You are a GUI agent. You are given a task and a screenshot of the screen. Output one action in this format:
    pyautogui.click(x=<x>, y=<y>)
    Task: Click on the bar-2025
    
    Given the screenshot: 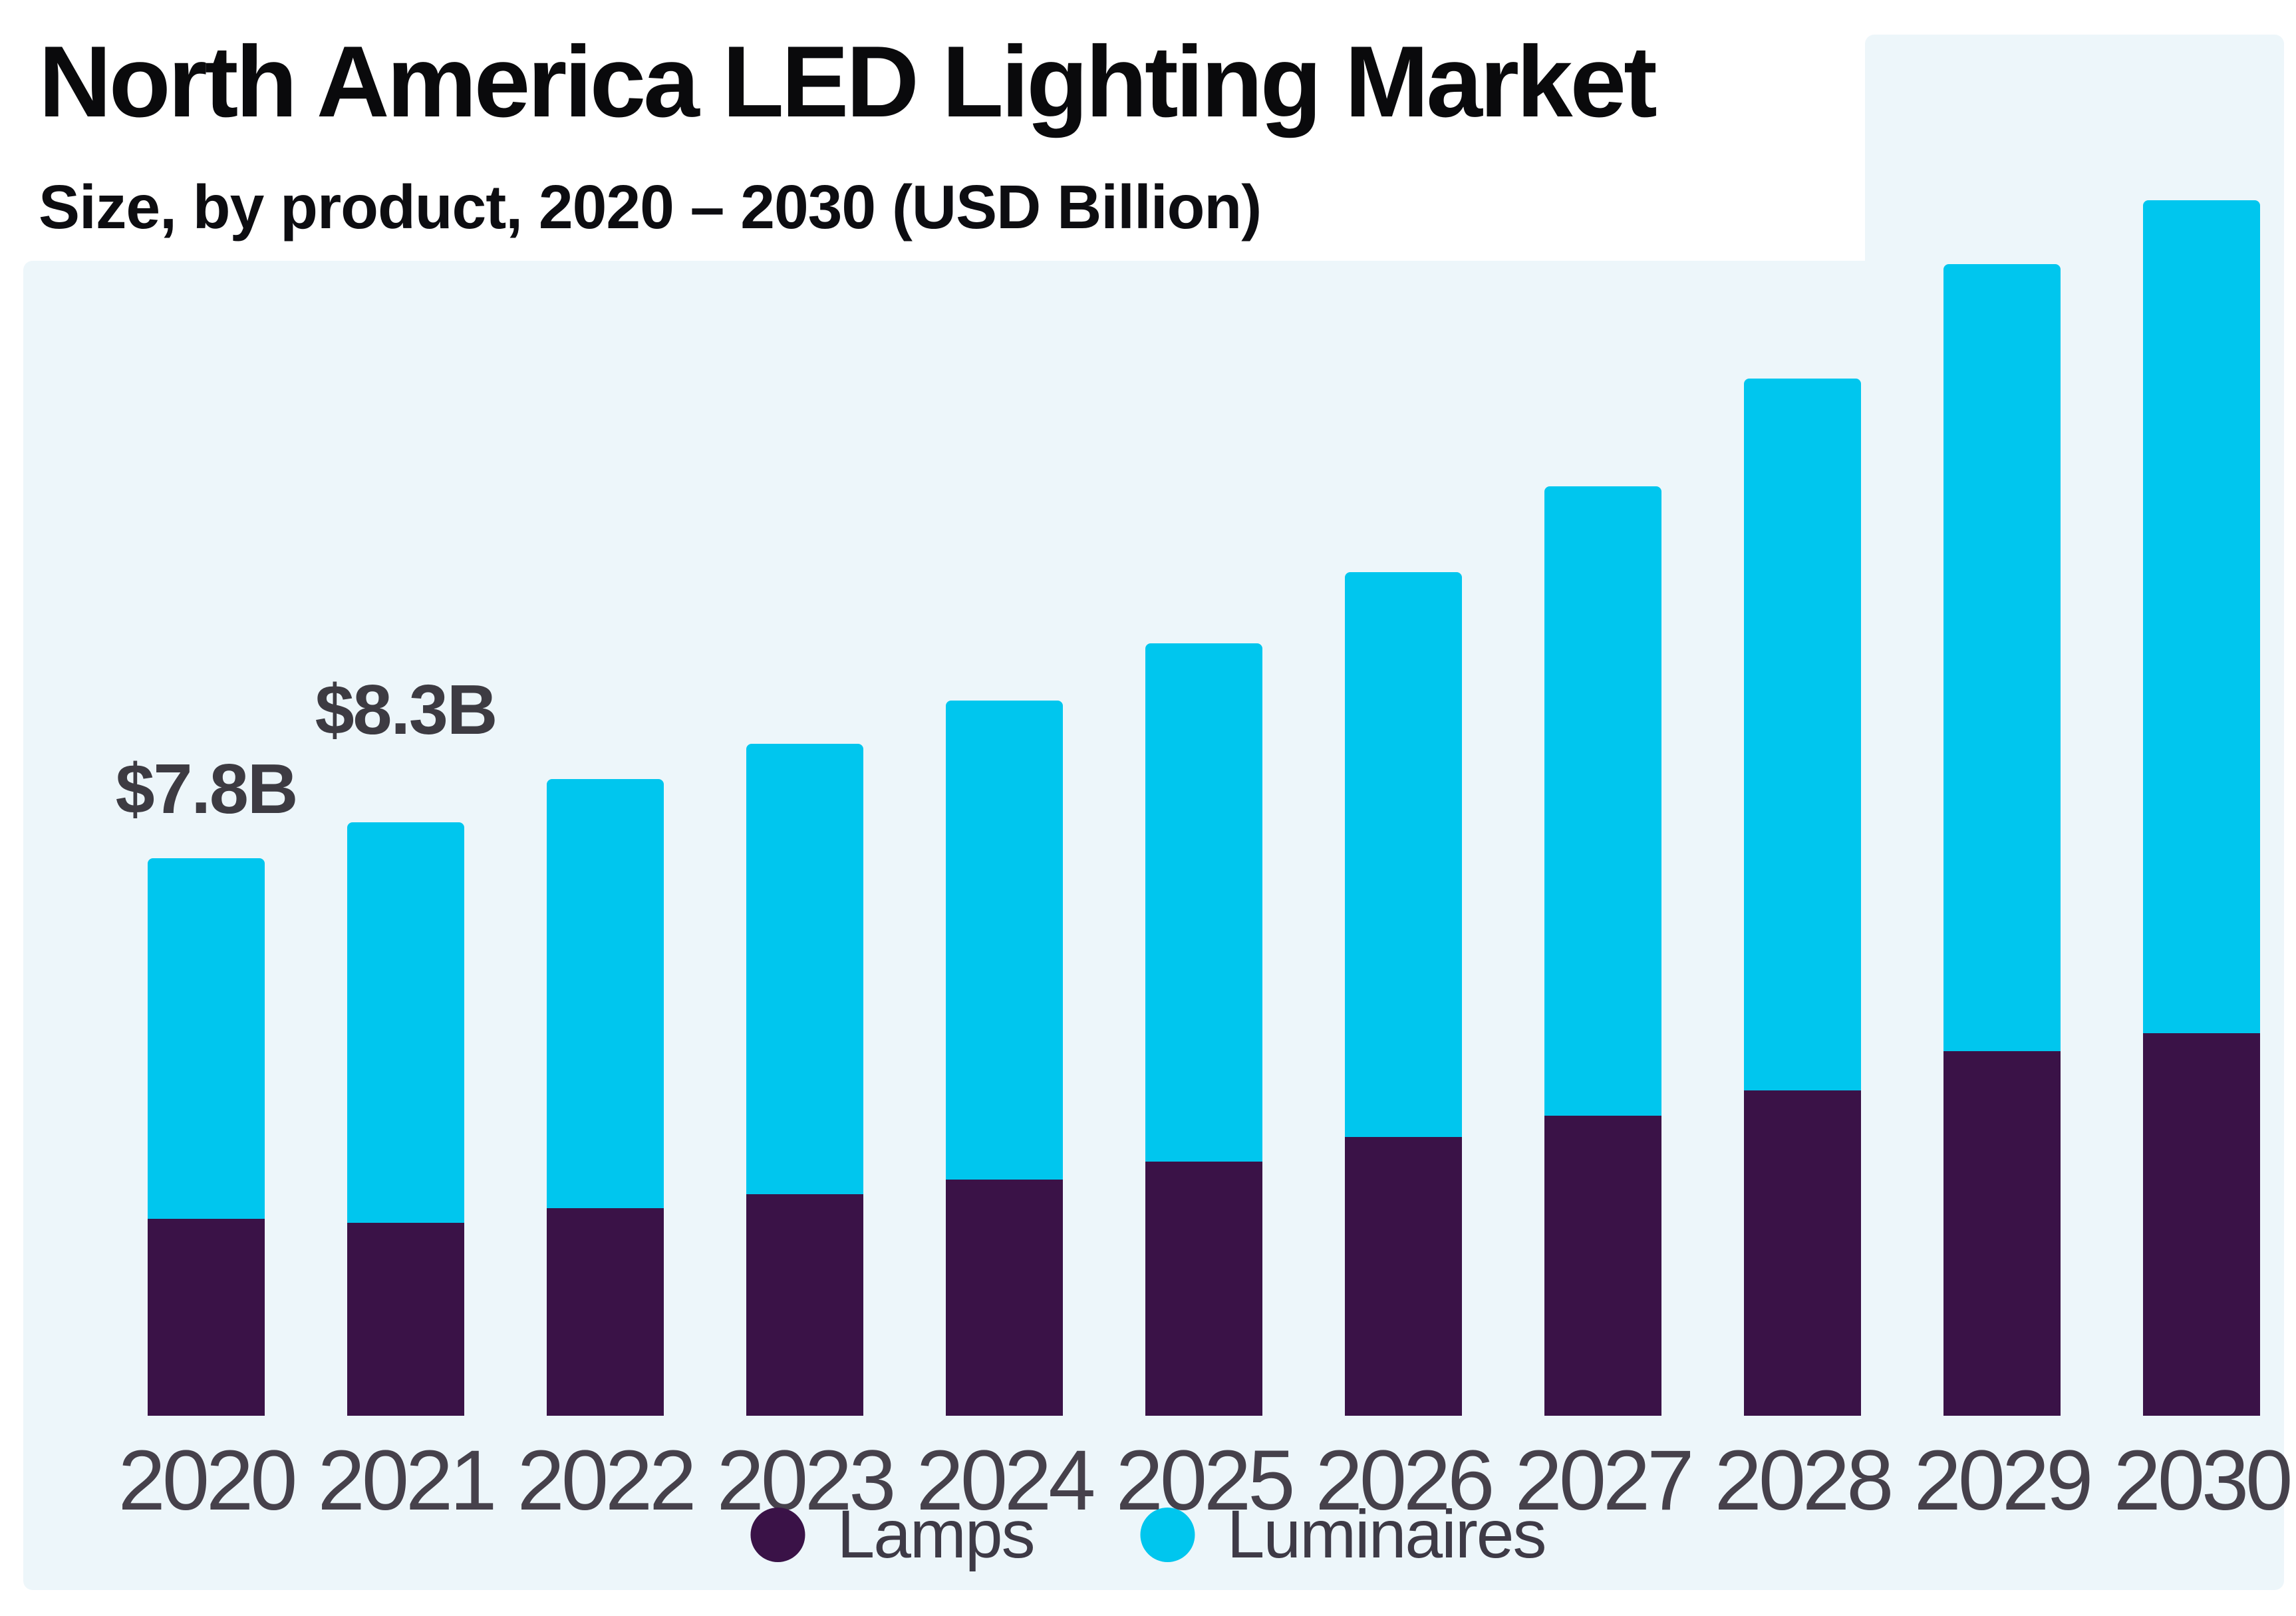 What is the action you would take?
    pyautogui.click(x=1203, y=1029)
    